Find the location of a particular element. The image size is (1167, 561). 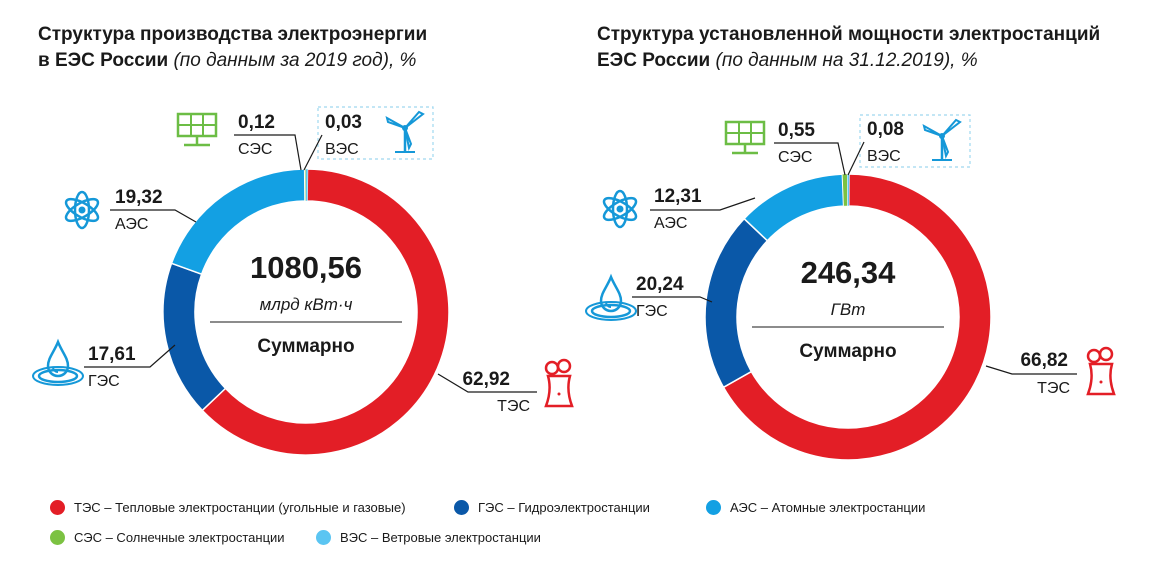

legend-item-ges: ГЭС – Гидроэлектростанции is located at coordinates (580, 507).